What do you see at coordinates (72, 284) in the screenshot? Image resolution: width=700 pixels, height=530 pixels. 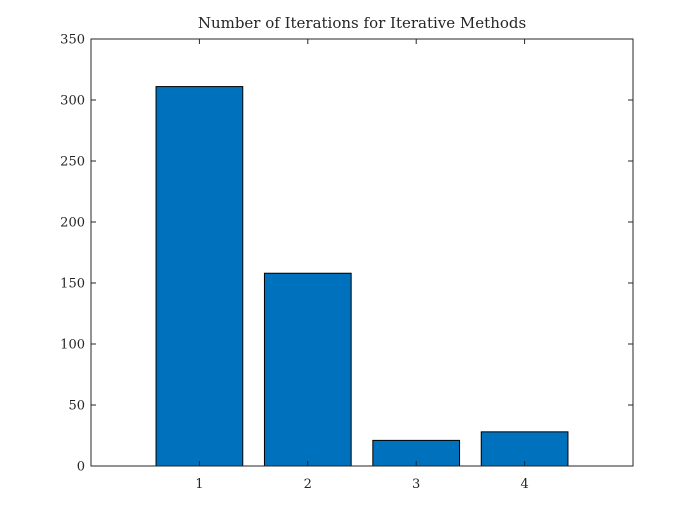 I see `y-tick-label: 150` at bounding box center [72, 284].